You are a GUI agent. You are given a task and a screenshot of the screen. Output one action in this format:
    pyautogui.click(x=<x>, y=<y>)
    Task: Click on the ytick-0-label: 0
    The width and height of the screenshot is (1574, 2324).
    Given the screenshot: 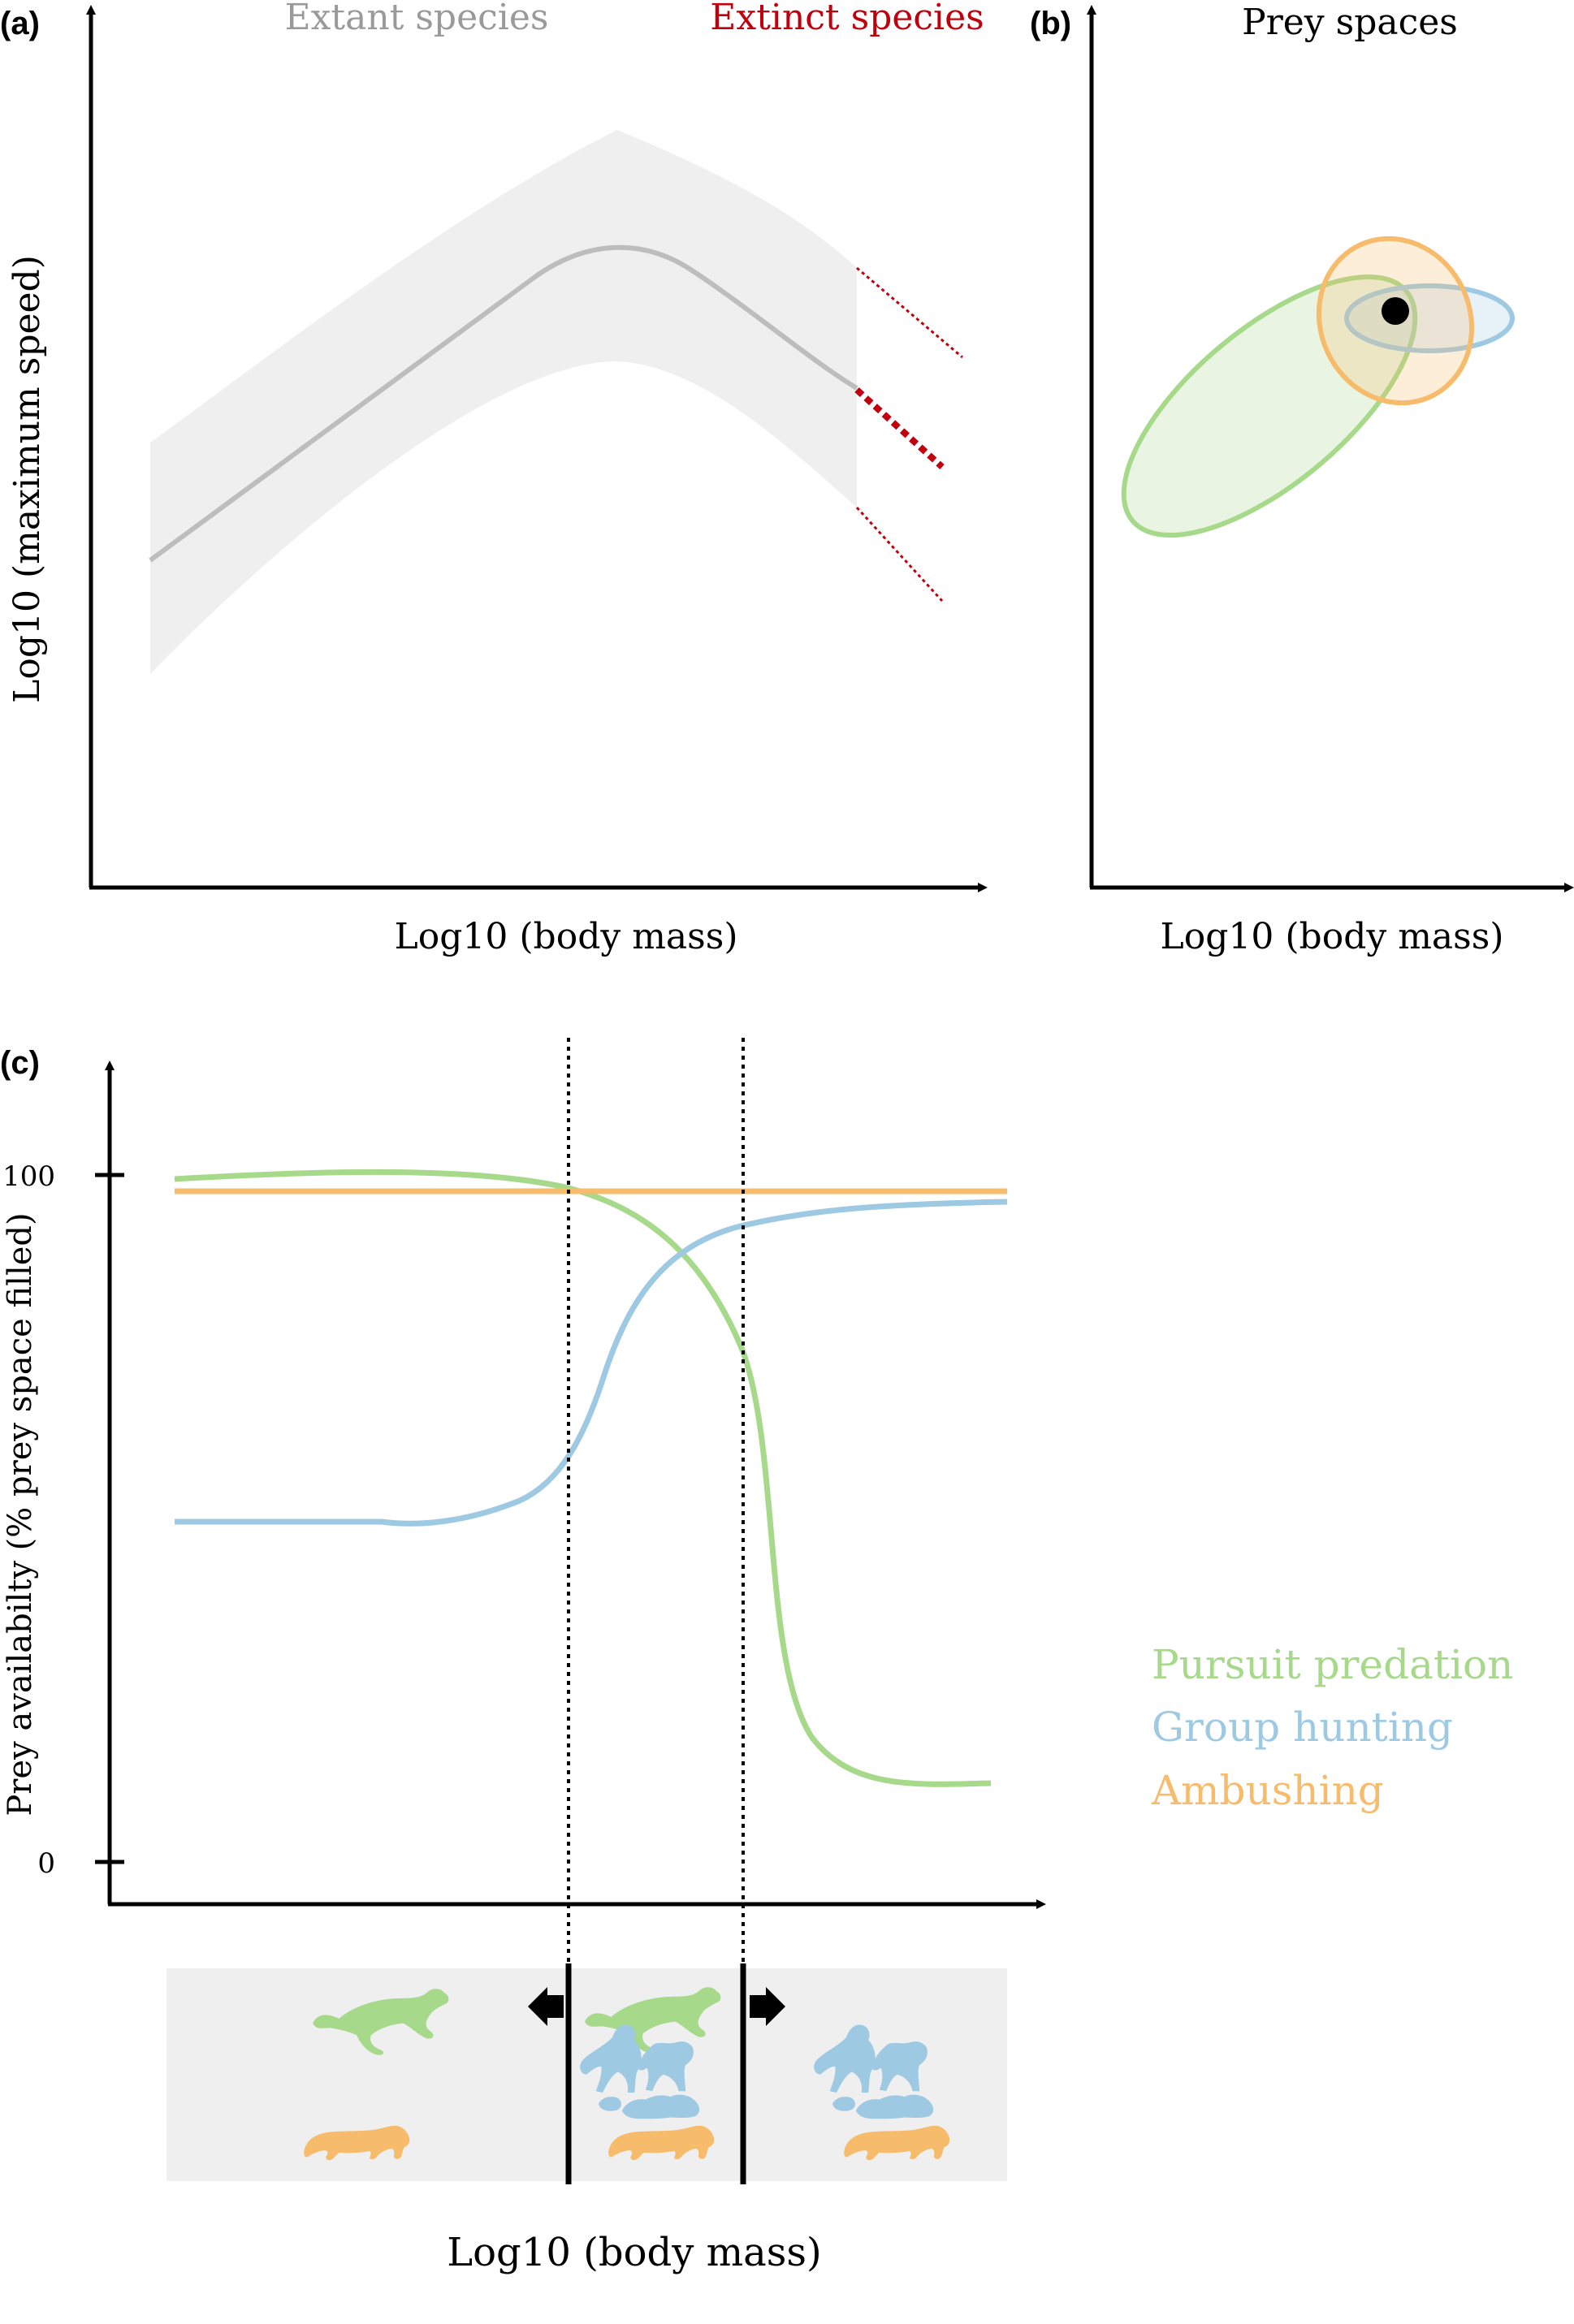 What is the action you would take?
    pyautogui.click(x=46, y=1864)
    